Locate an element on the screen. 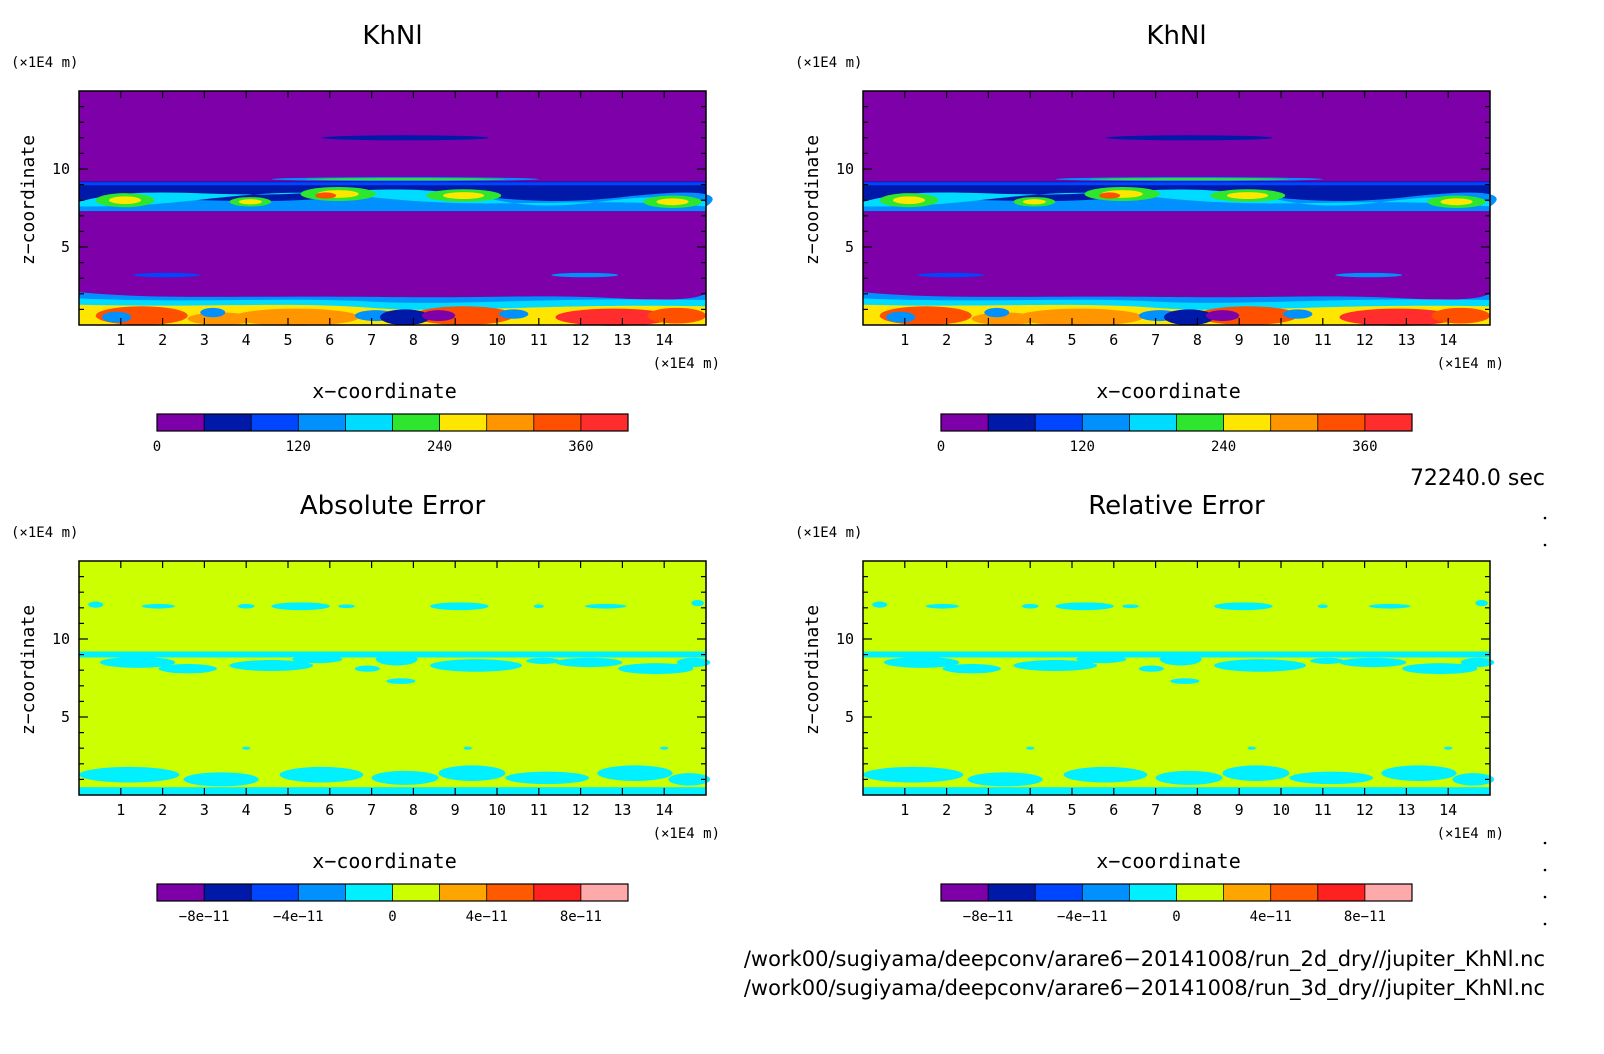 The image size is (1604, 1054). z-unit-label: (×1E4 m) is located at coordinates (828, 63).